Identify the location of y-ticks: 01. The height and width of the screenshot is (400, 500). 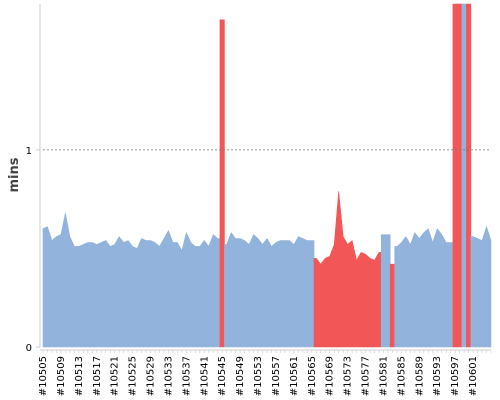
(33, 250).